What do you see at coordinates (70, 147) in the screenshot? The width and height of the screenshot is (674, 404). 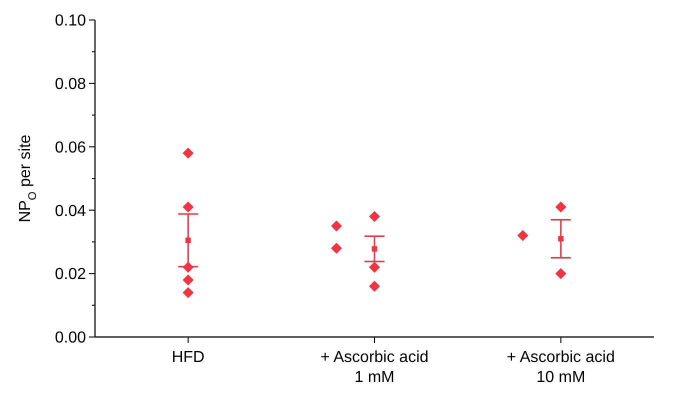 I see `y-tick-label: 0.06` at bounding box center [70, 147].